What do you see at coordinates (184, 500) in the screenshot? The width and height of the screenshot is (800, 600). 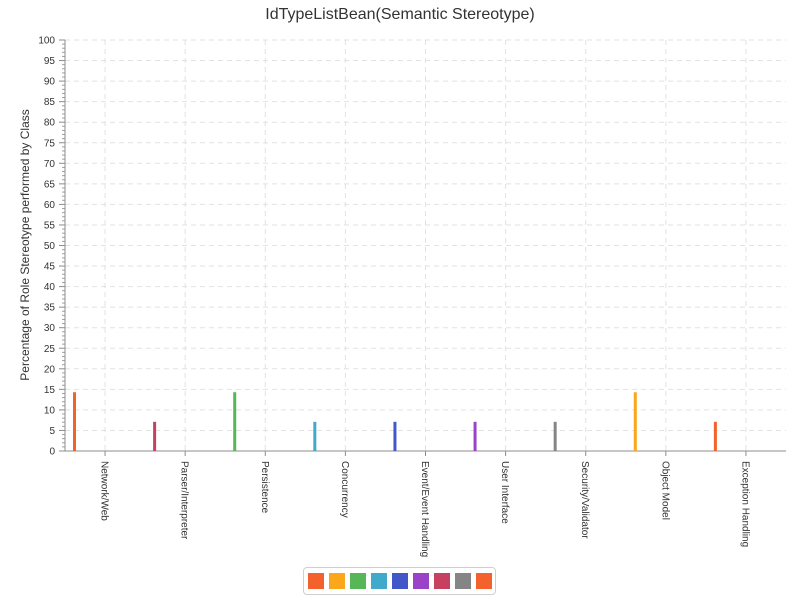 I see `x-tick-label: Parser/Interpreter` at bounding box center [184, 500].